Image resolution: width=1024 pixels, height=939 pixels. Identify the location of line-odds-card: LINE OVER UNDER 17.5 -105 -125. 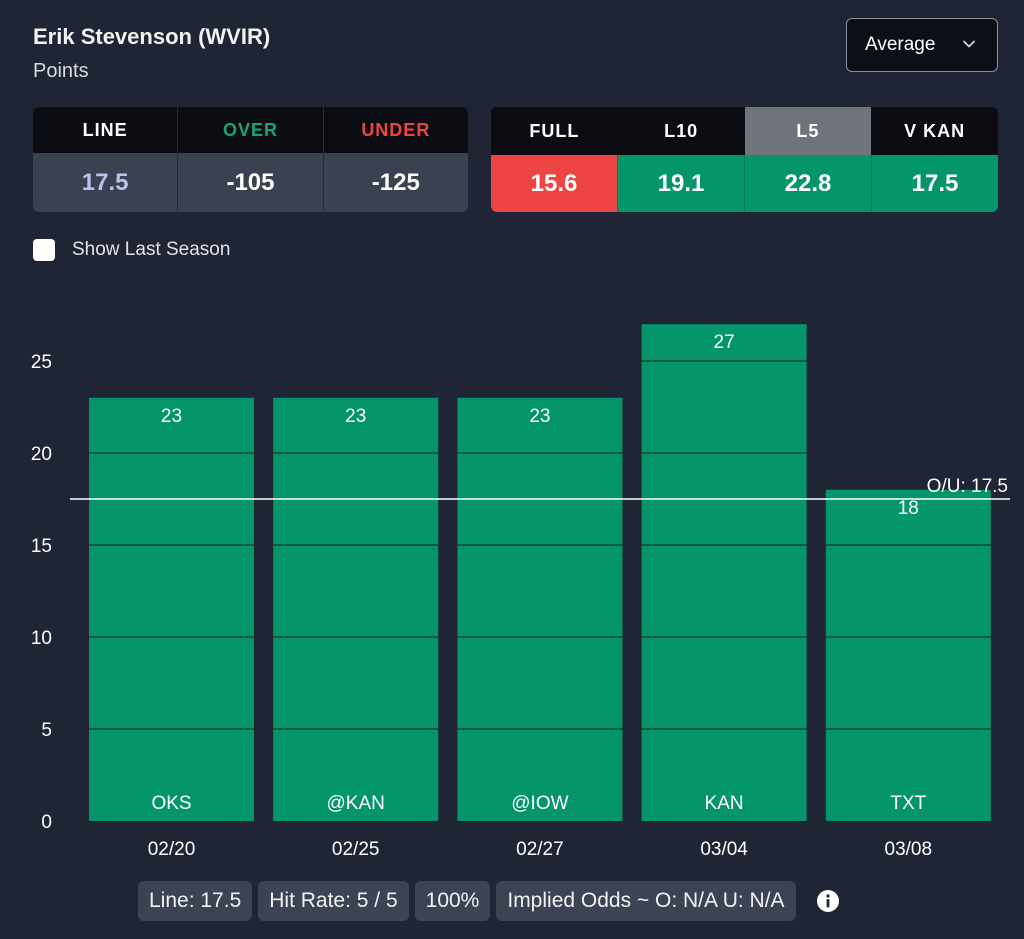
(250, 159).